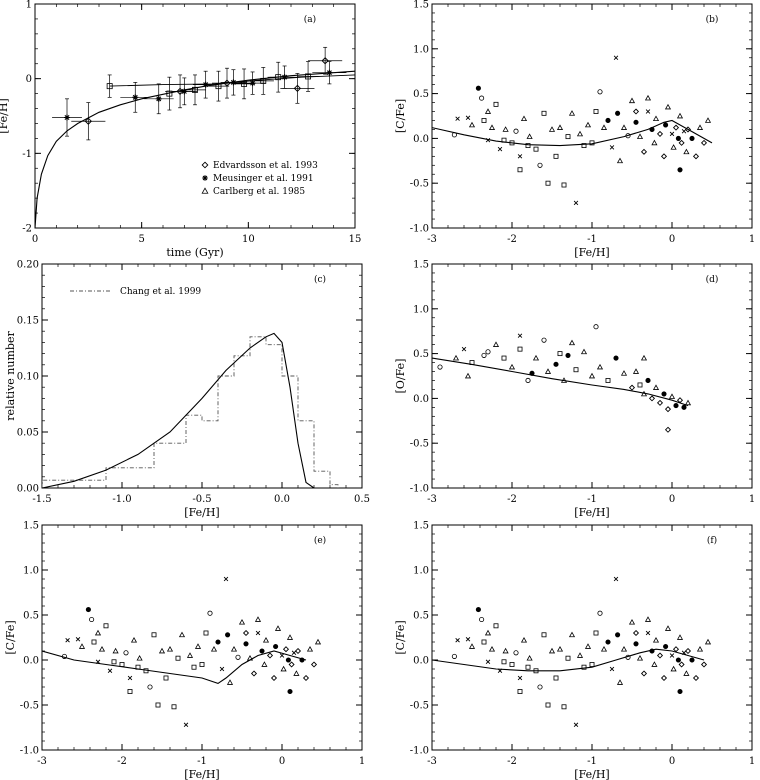 The image size is (760, 780). Describe the element at coordinates (27, 154) in the screenshot. I see `y-tick-label: -1` at that location.